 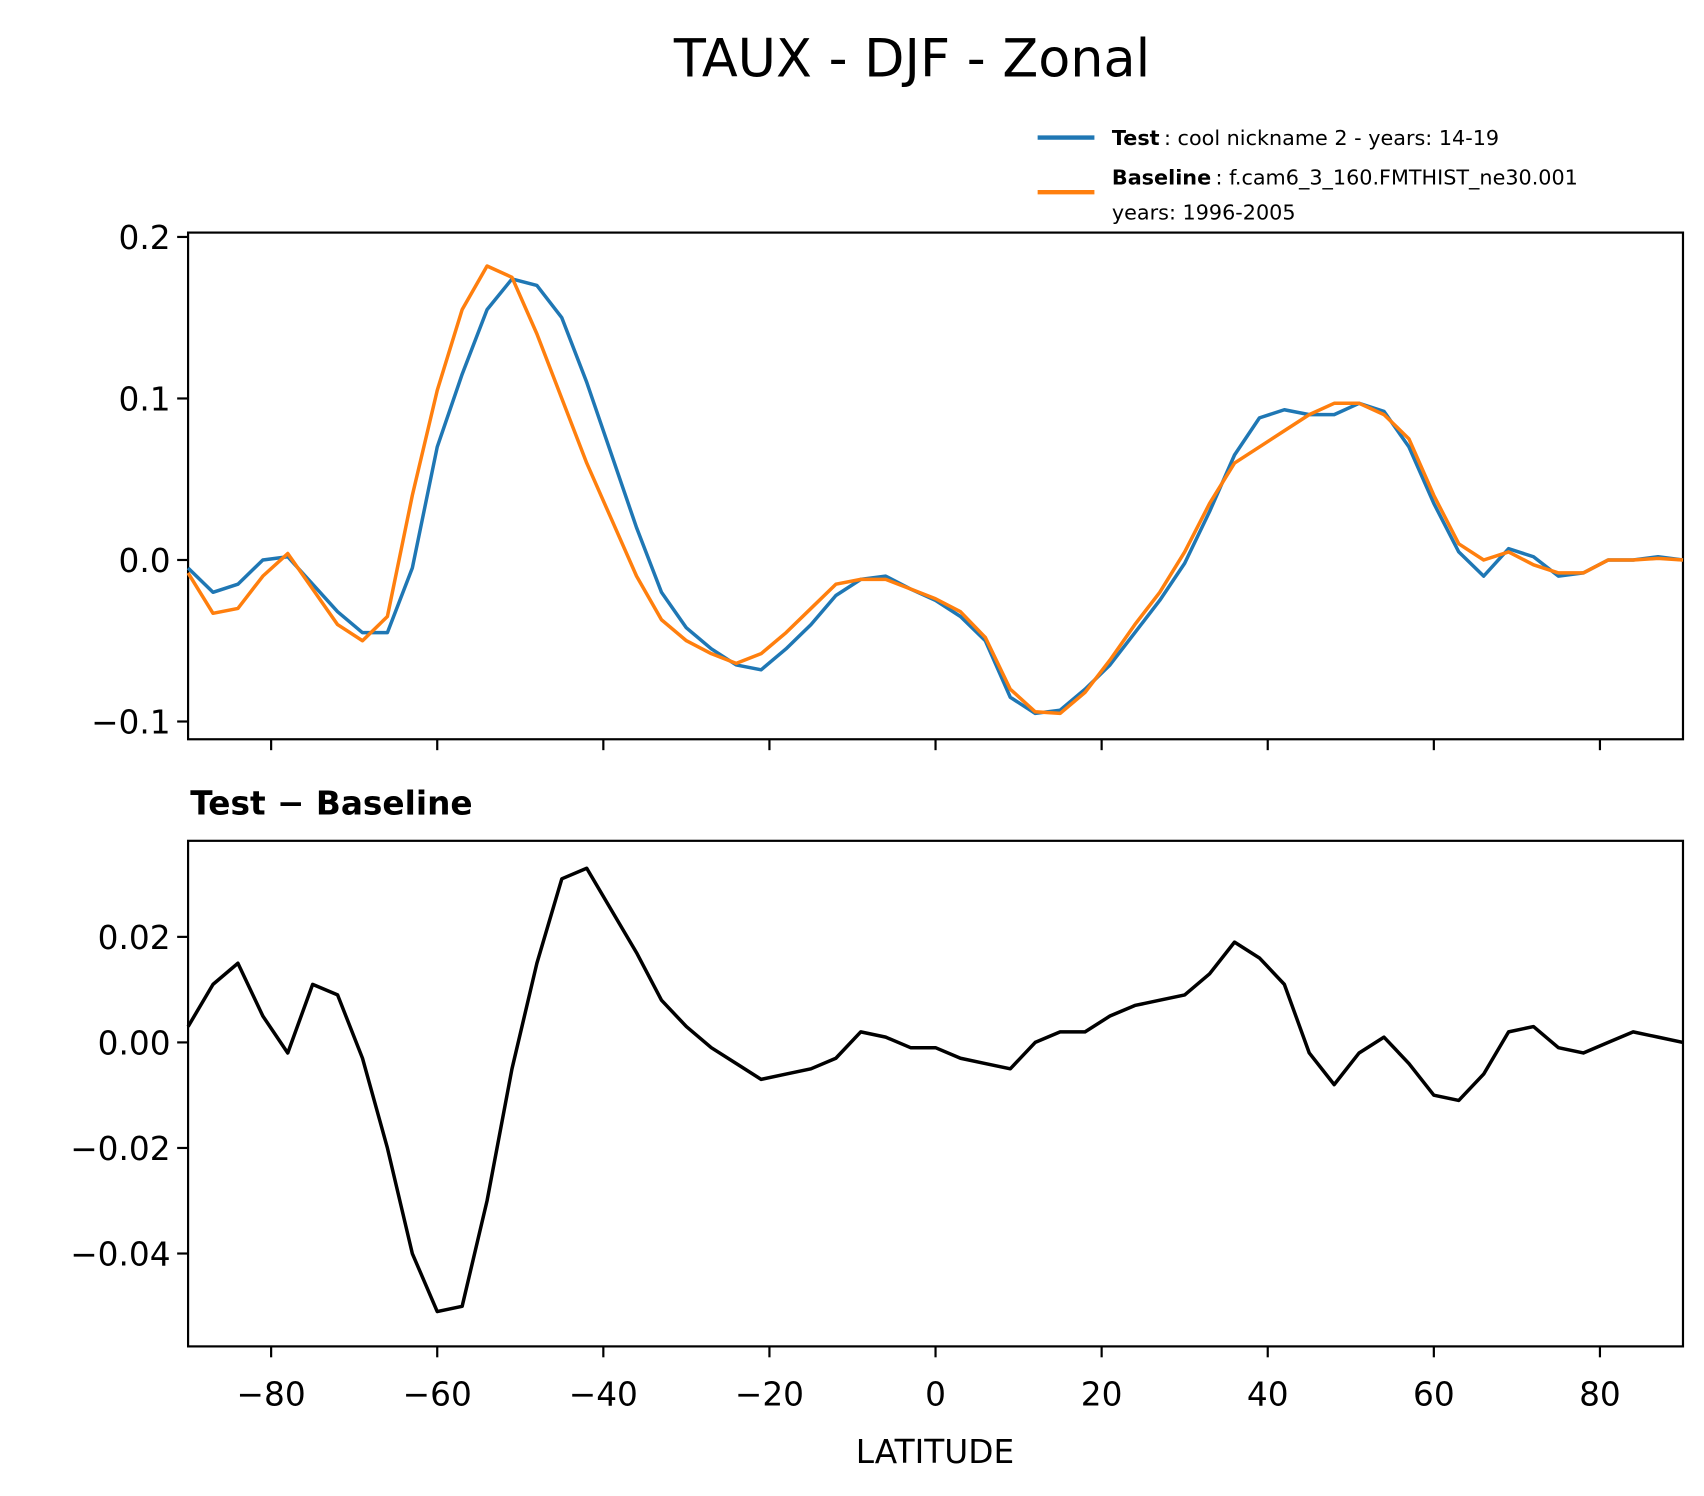 I want to click on y-tick-label: −0.04, so click(x=120, y=1255).